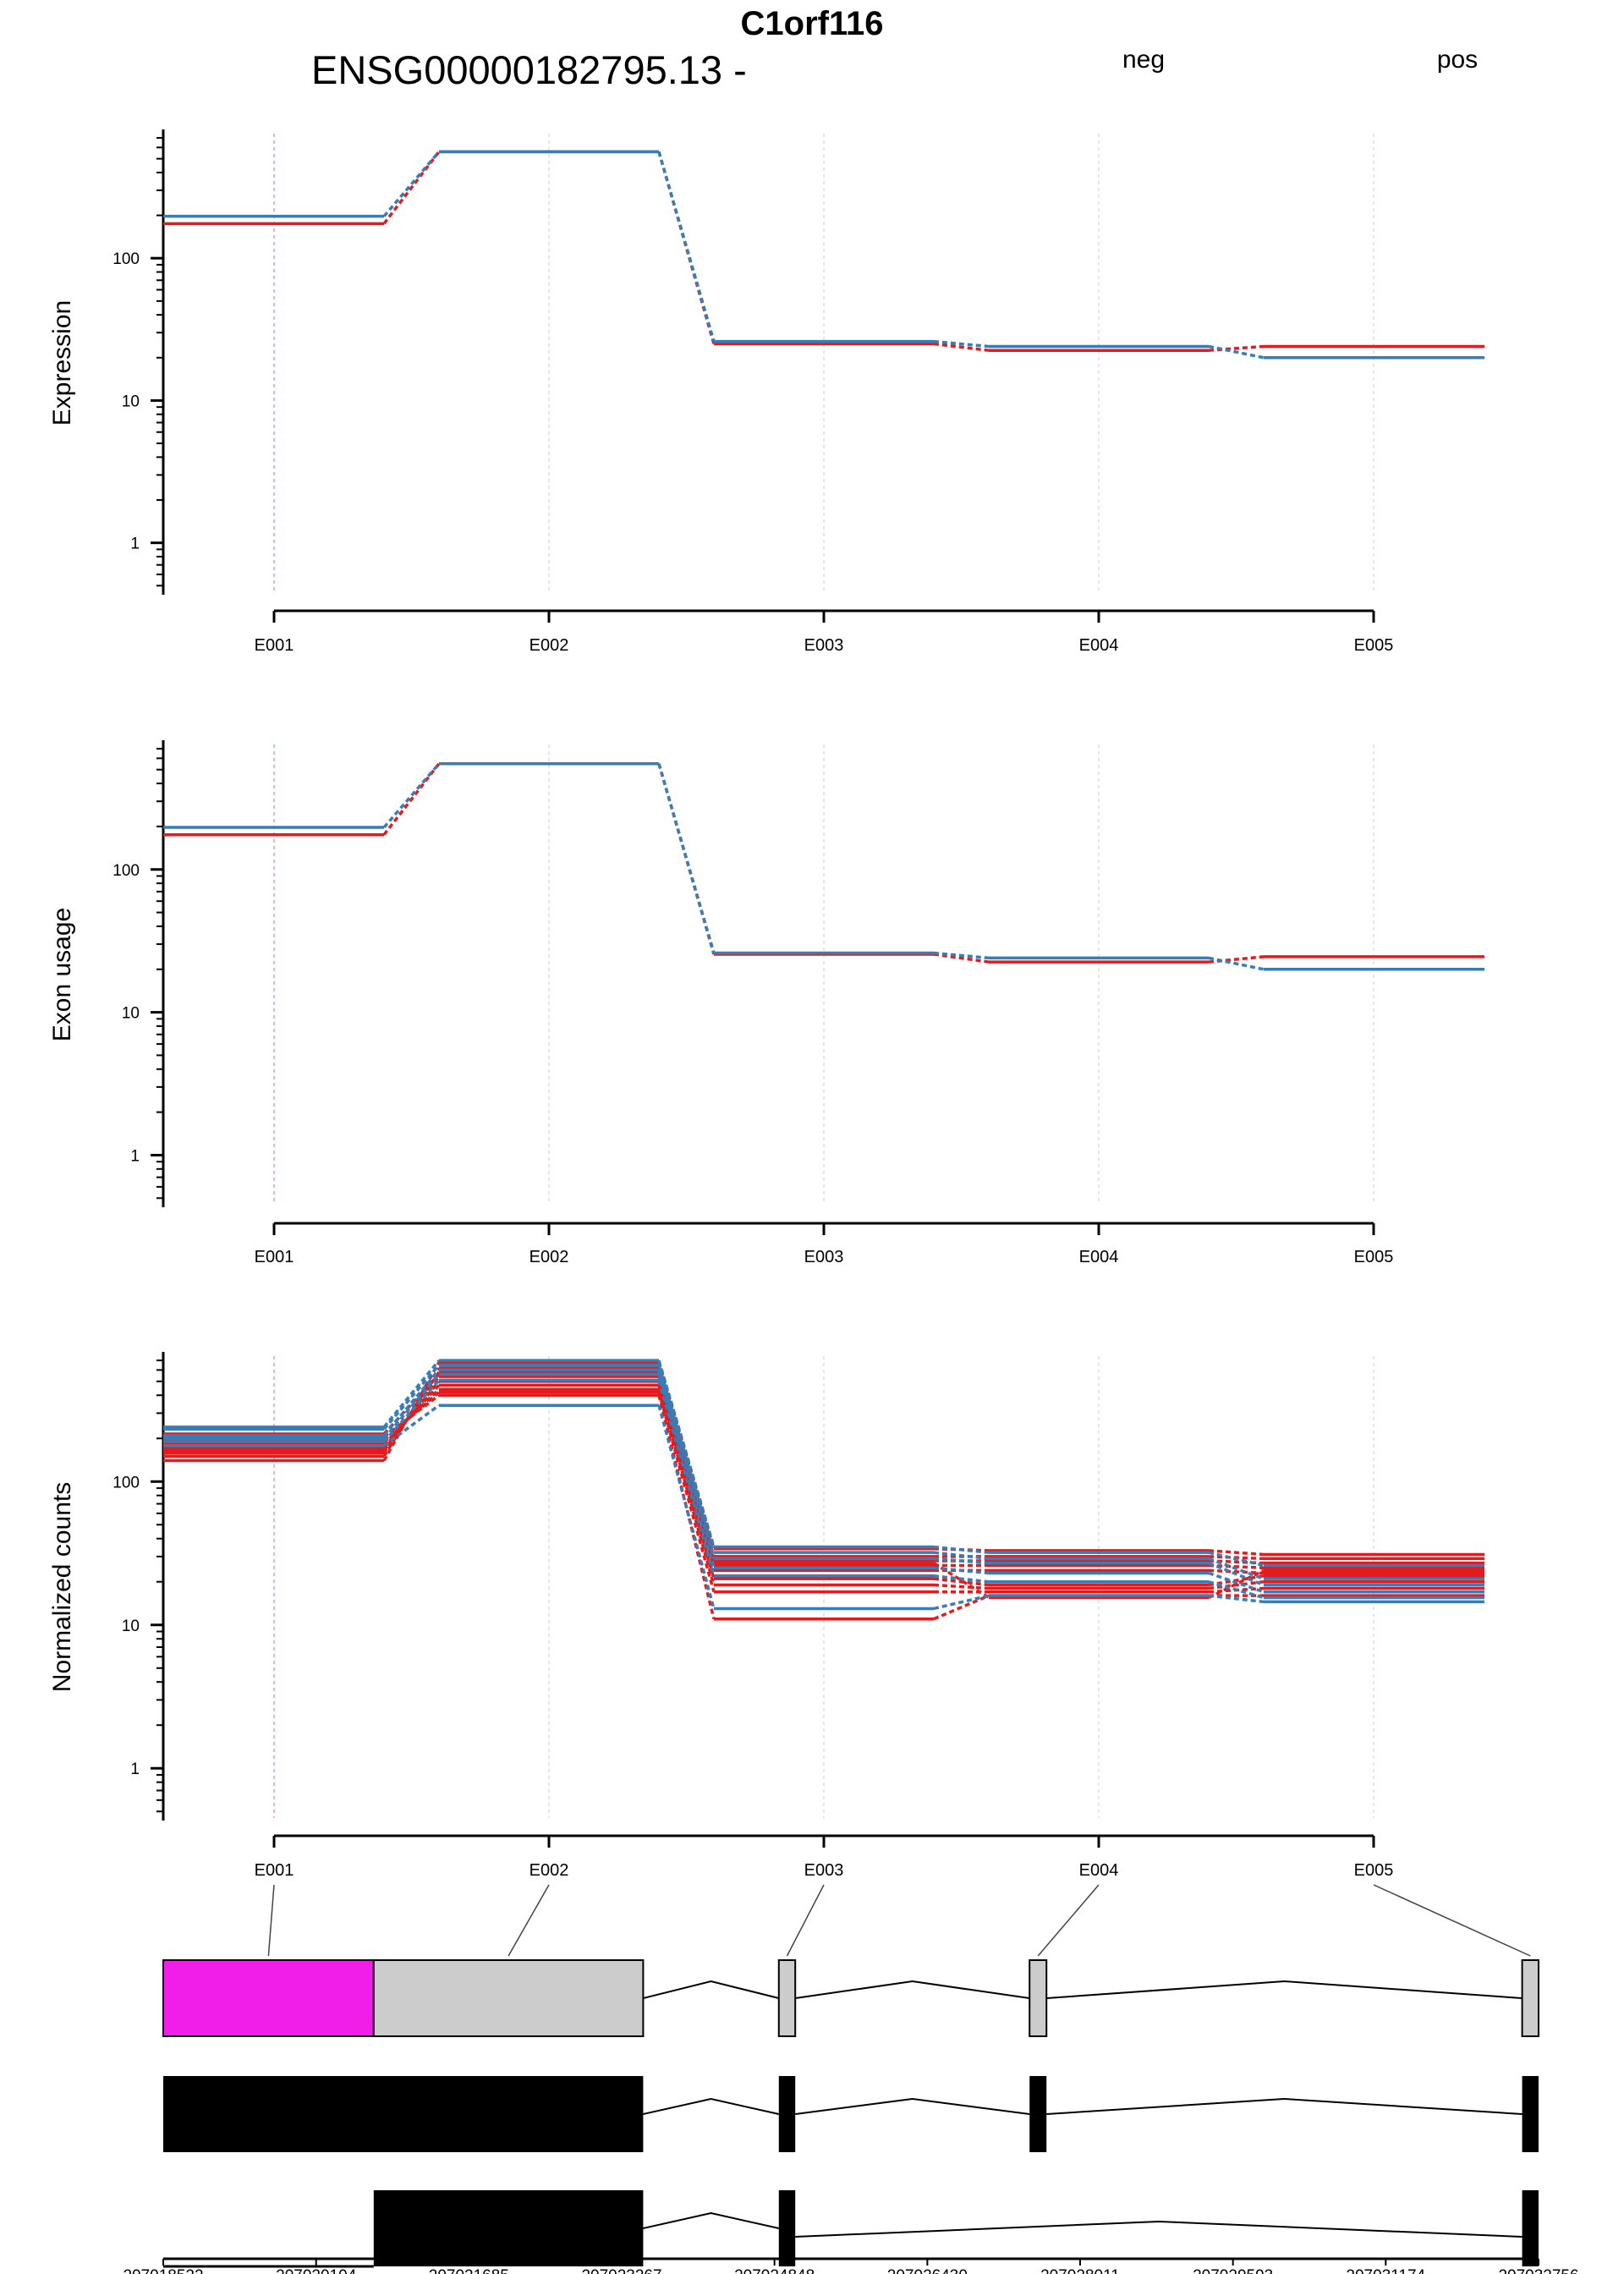  Describe the element at coordinates (271, 1921) in the screenshot. I see `exon-leader-E001` at that location.